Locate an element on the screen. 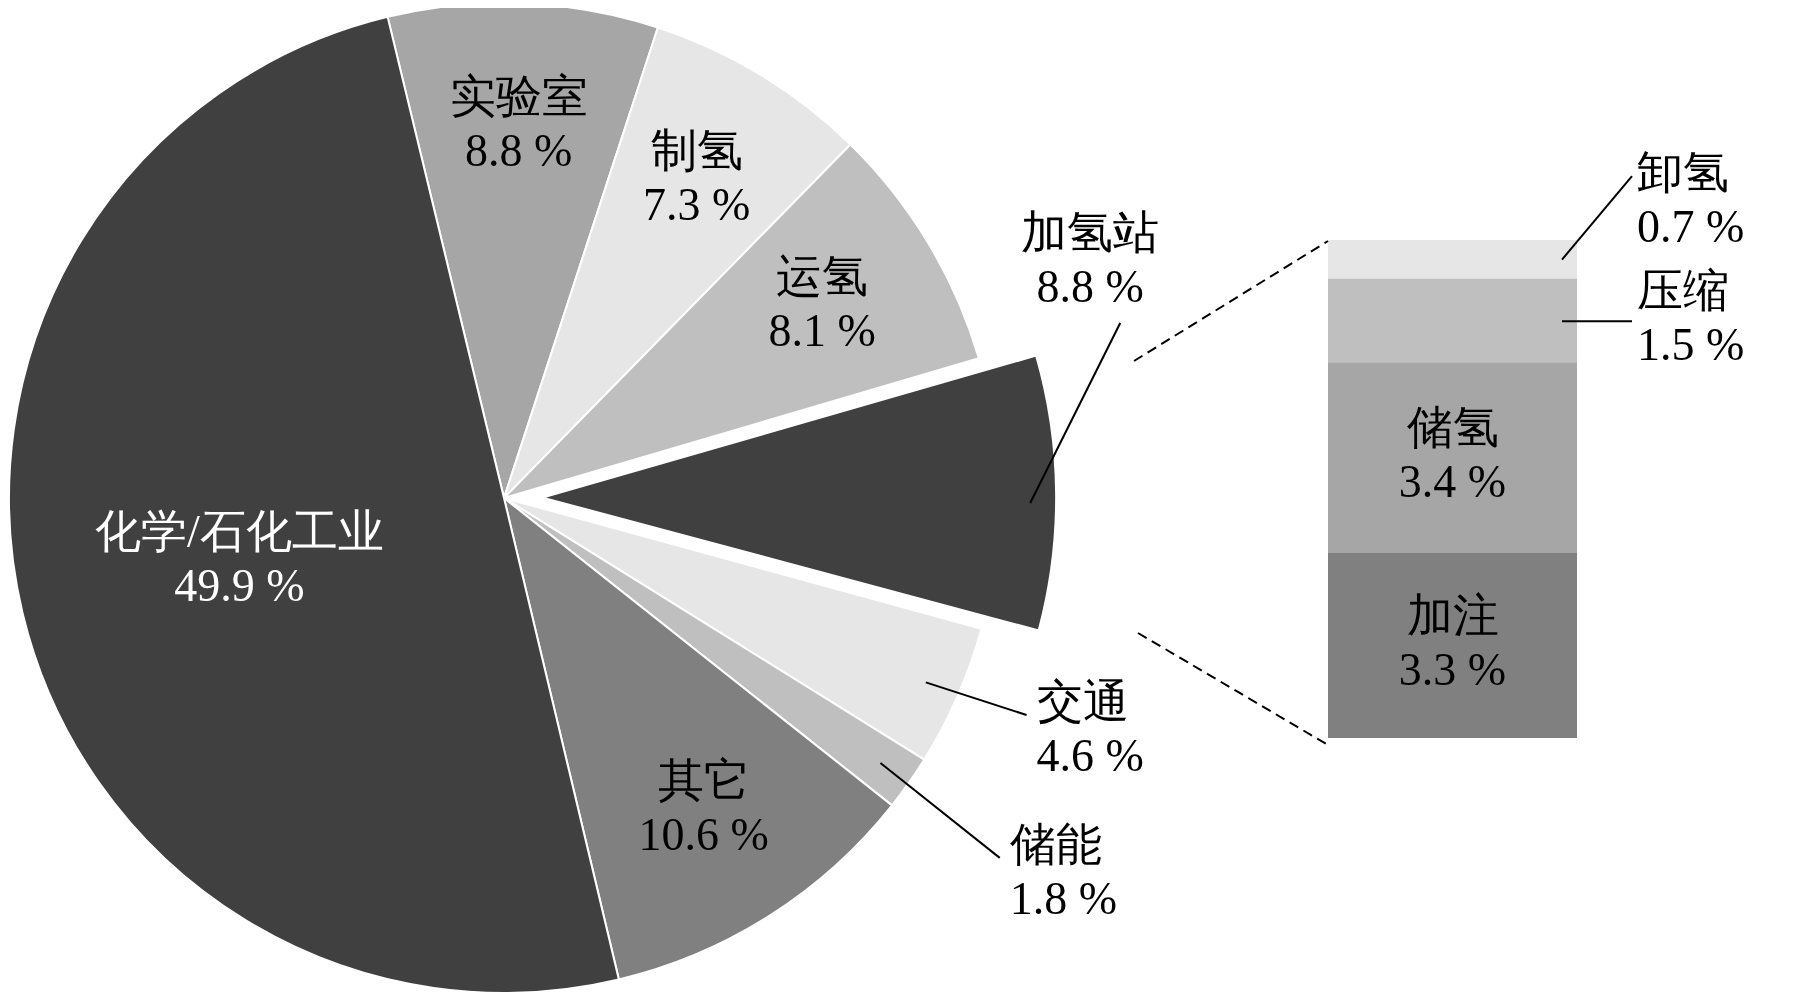 The height and width of the screenshot is (1006, 1795). slice-label: 制氢 is located at coordinates (696, 150).